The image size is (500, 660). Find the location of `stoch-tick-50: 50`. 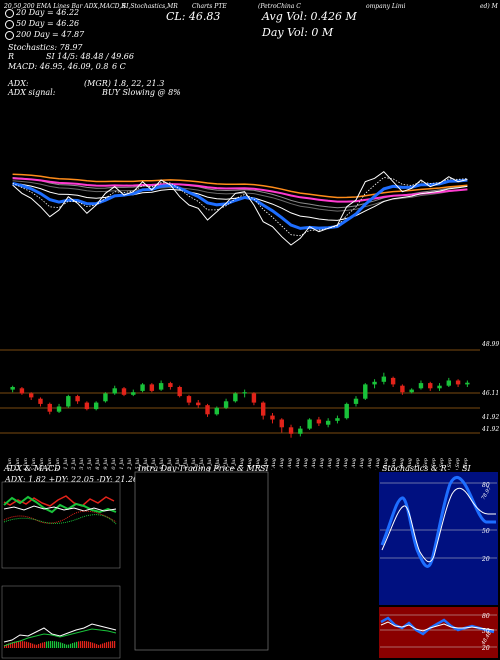

stoch-tick-50: 50 is located at coordinates (486, 531).